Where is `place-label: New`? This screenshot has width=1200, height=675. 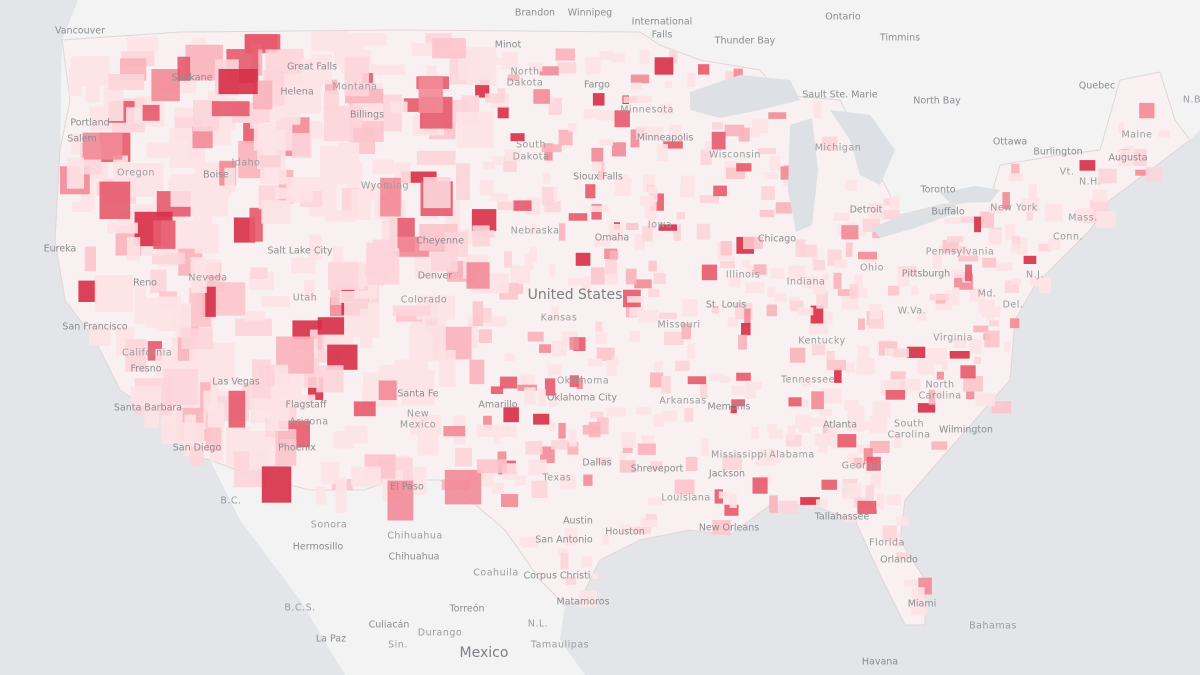
place-label: New is located at coordinates (418, 414).